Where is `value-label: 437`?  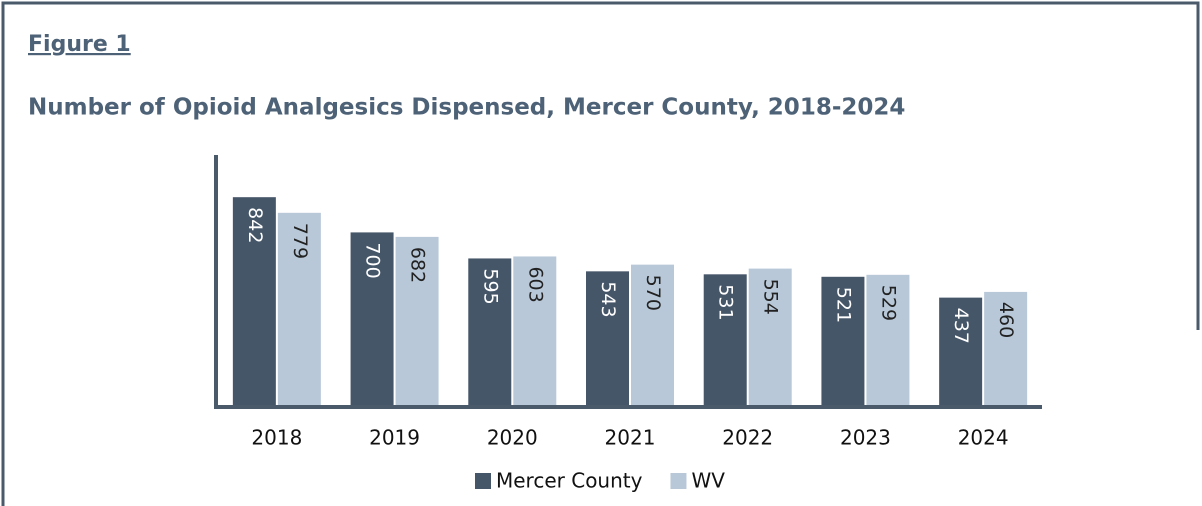
value-label: 437 is located at coordinates (961, 326).